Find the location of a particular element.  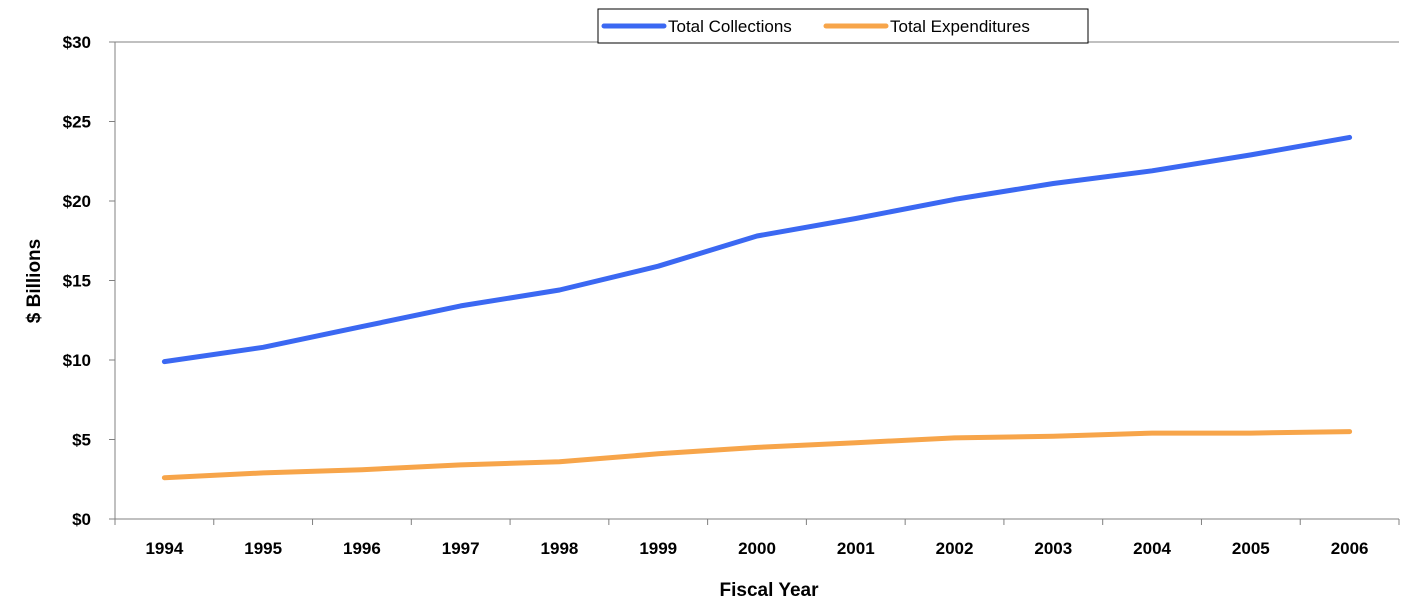

y-axis-title: $ Billions is located at coordinates (34, 281).